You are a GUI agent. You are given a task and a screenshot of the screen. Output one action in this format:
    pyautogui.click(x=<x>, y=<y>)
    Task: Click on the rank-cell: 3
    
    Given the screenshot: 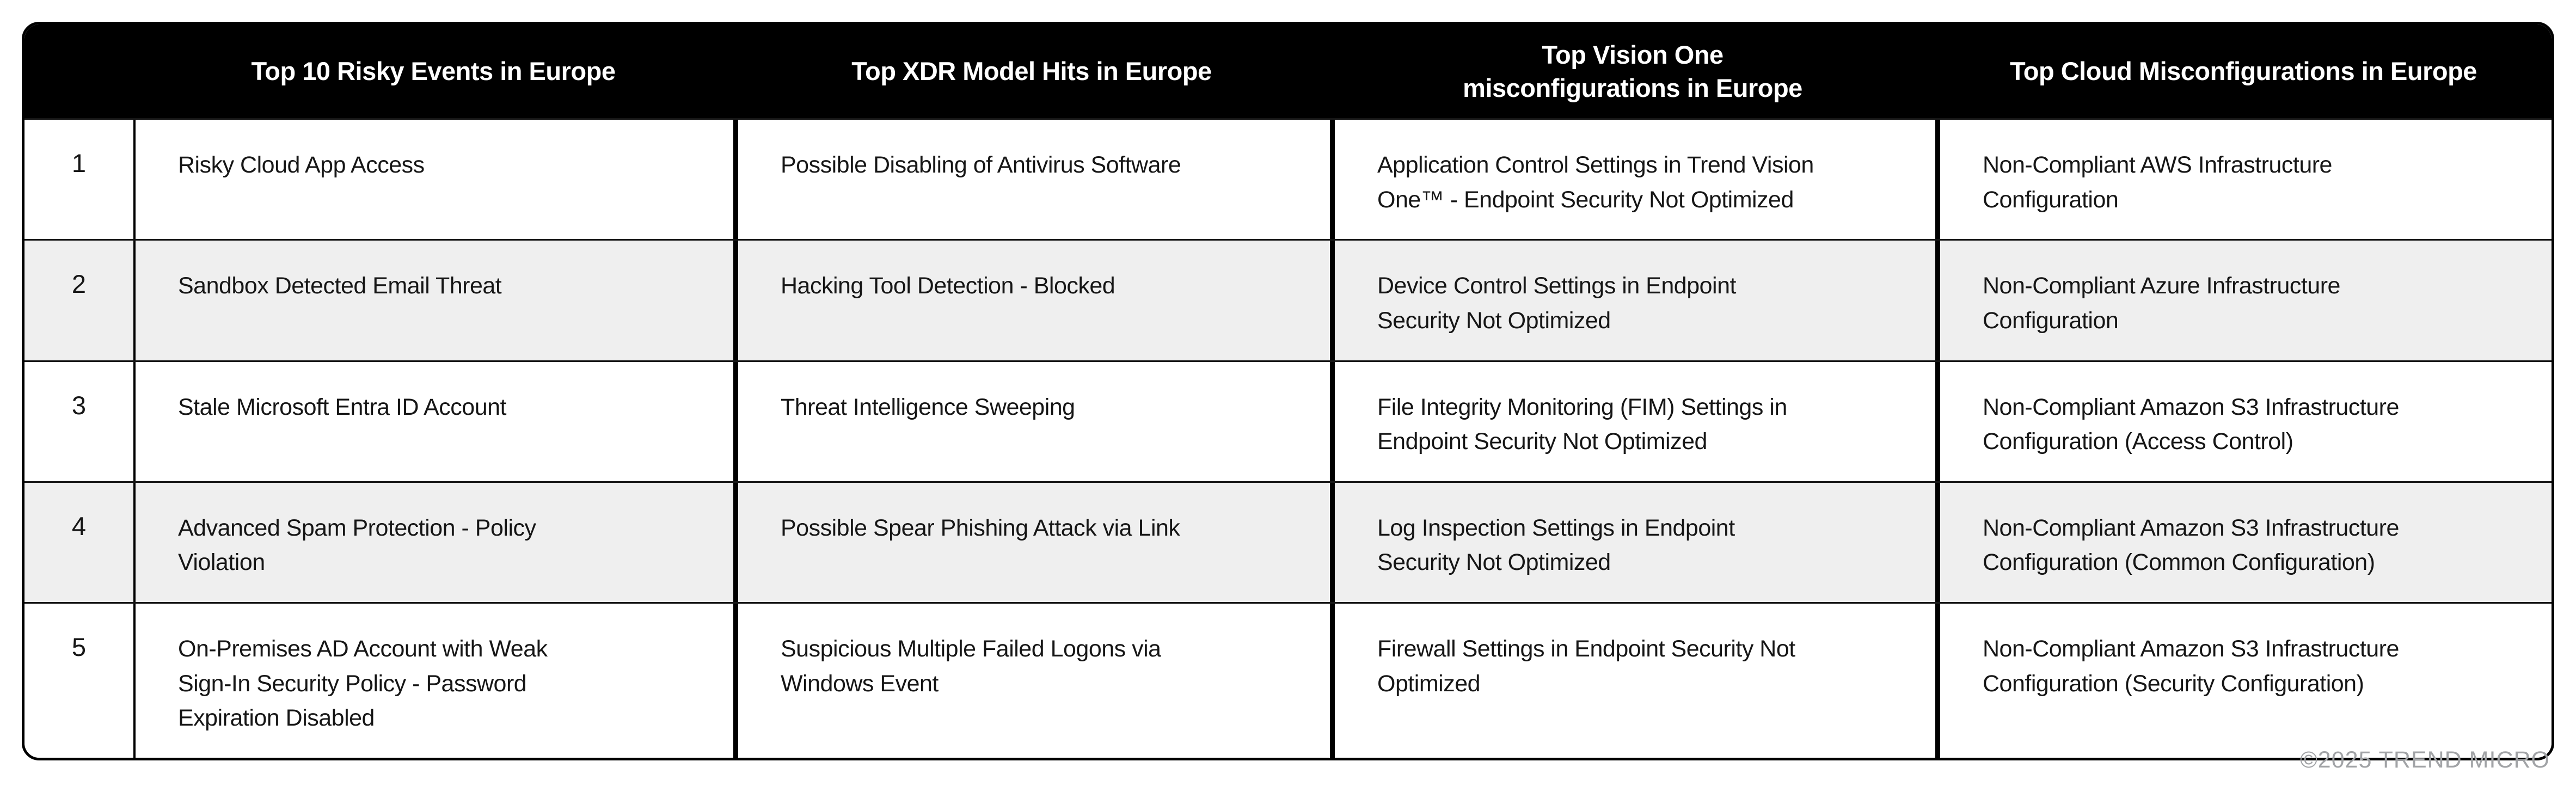 What is the action you would take?
    pyautogui.click(x=79, y=405)
    